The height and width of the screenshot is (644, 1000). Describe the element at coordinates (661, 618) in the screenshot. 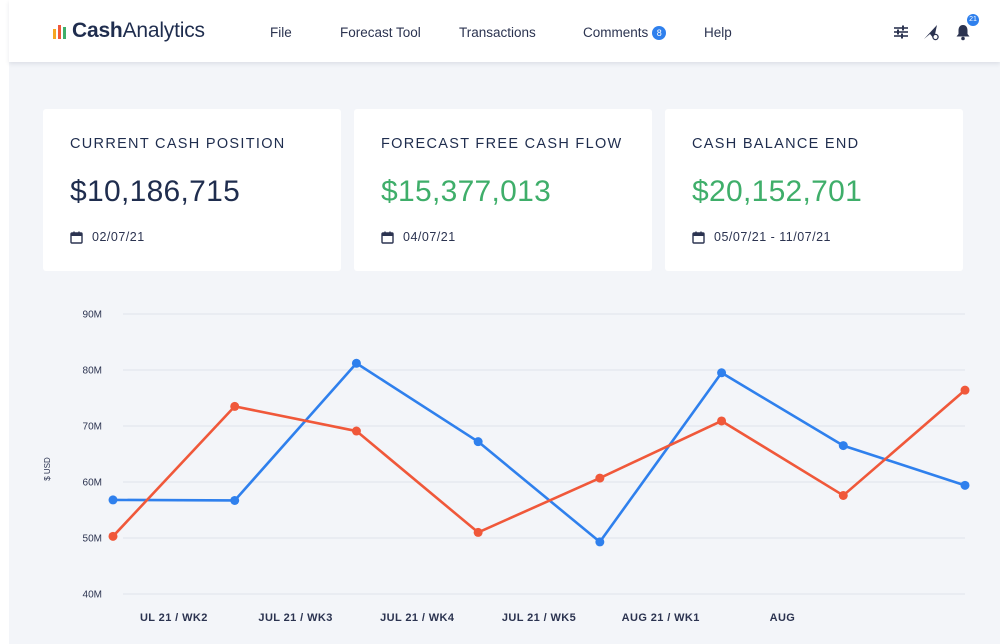

I see `x-tick-label: AUG 21 / WK1` at that location.